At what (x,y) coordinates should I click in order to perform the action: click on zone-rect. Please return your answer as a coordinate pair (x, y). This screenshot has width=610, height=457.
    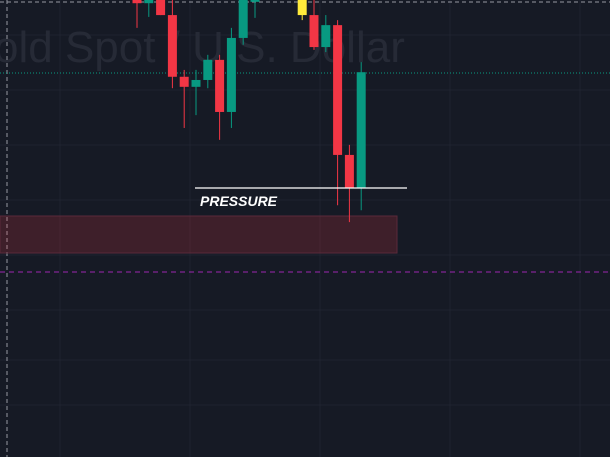
    Looking at the image, I should click on (199, 234).